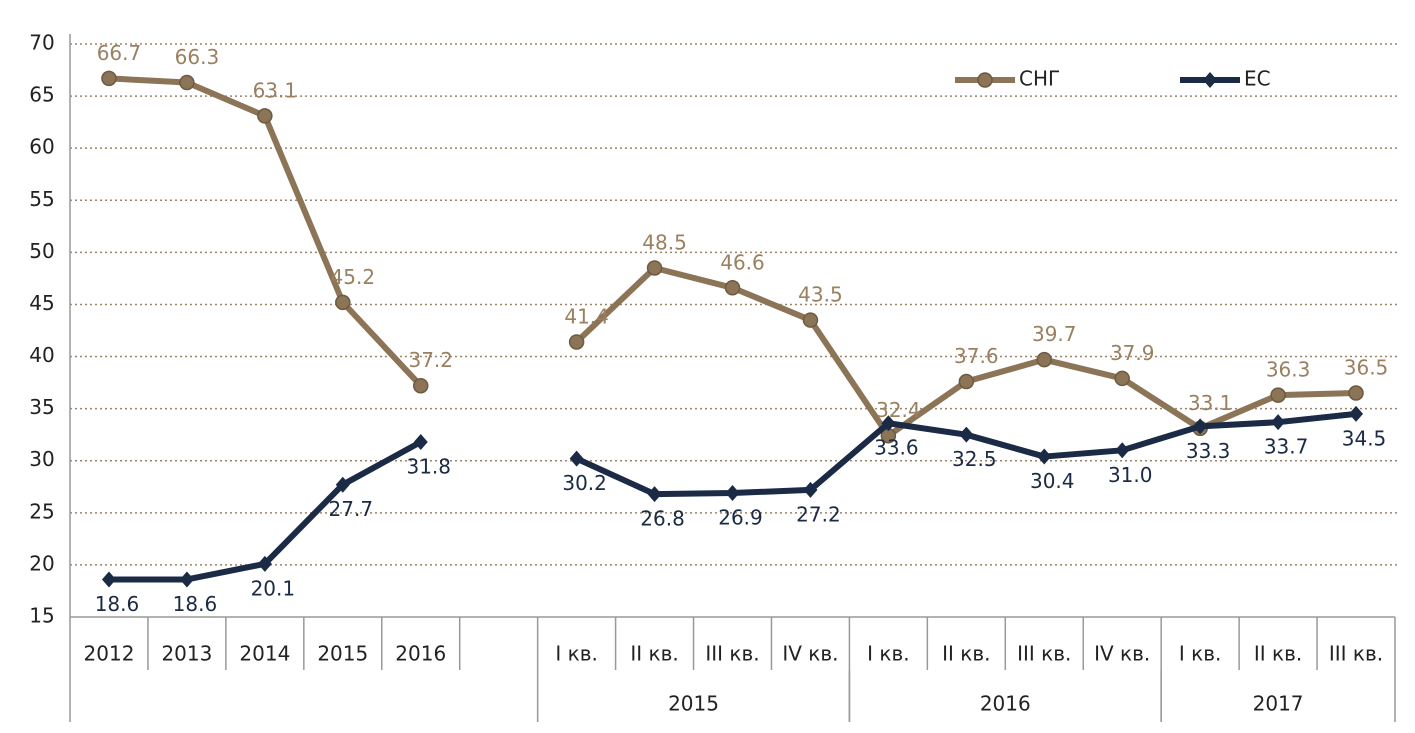  Describe the element at coordinates (693, 704) in the screenshot. I see `group-label: 2015` at that location.